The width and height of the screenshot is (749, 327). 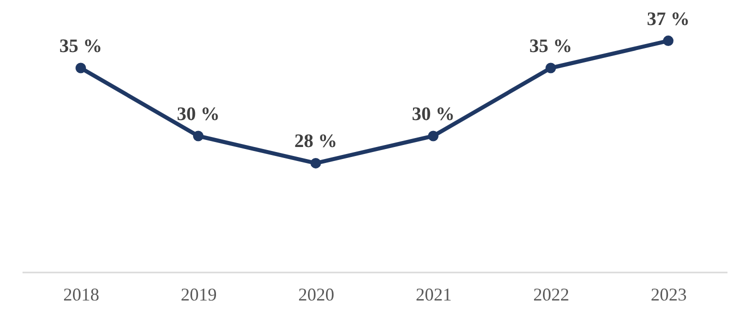 What do you see at coordinates (316, 294) in the screenshot?
I see `x-tick-label: 2020` at bounding box center [316, 294].